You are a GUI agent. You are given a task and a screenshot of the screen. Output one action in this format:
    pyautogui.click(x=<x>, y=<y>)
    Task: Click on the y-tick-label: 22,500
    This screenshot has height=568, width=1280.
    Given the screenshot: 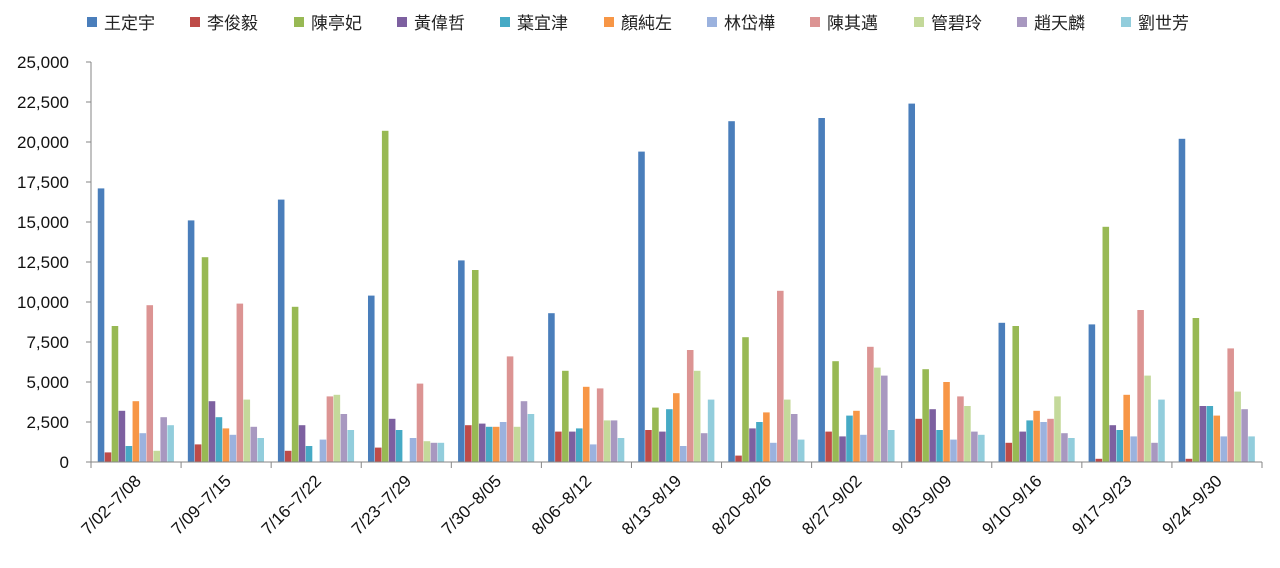 What is the action you would take?
    pyautogui.click(x=43, y=102)
    